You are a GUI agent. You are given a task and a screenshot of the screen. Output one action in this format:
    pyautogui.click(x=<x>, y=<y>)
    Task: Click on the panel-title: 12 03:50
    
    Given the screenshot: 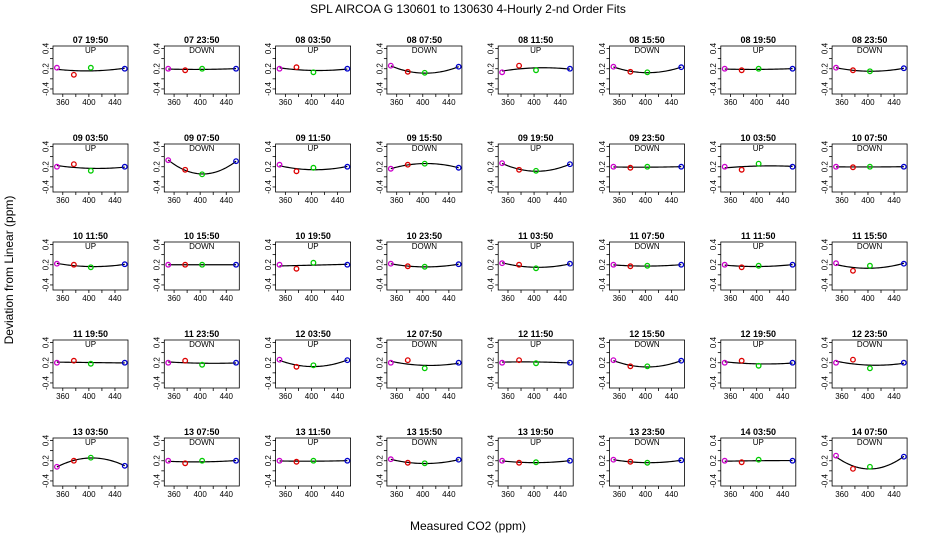 What is the action you would take?
    pyautogui.click(x=313, y=334)
    